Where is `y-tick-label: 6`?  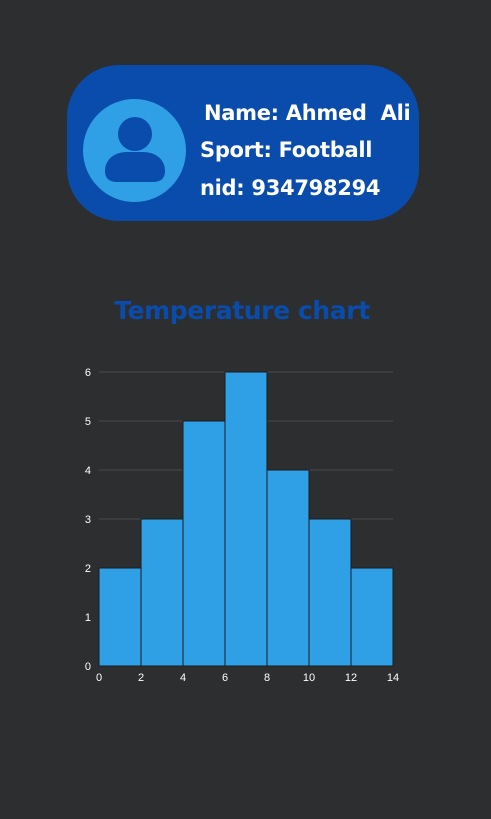 y-tick-label: 6 is located at coordinates (88, 373).